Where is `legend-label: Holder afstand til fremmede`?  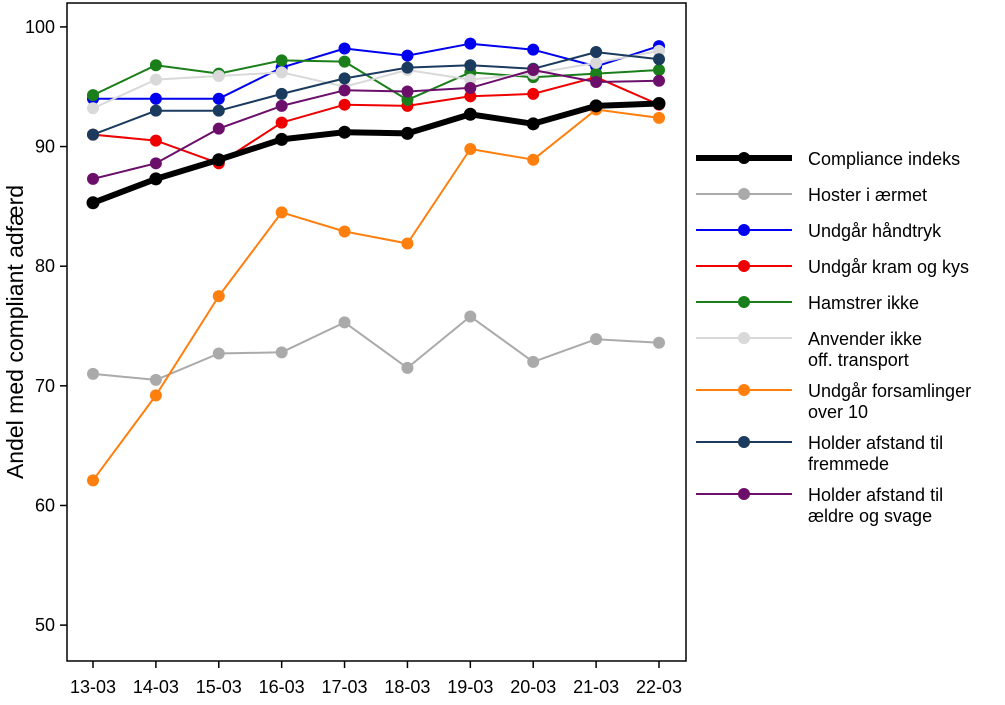 legend-label: Holder afstand til fremmede is located at coordinates (875, 453).